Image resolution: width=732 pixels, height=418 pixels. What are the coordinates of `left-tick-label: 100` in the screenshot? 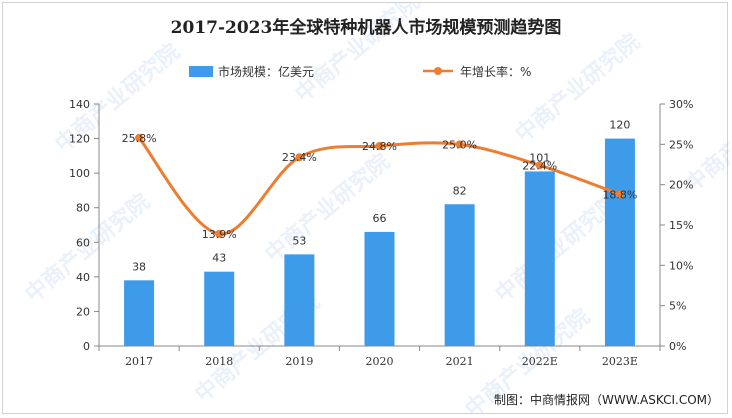 It's located at (79, 173).